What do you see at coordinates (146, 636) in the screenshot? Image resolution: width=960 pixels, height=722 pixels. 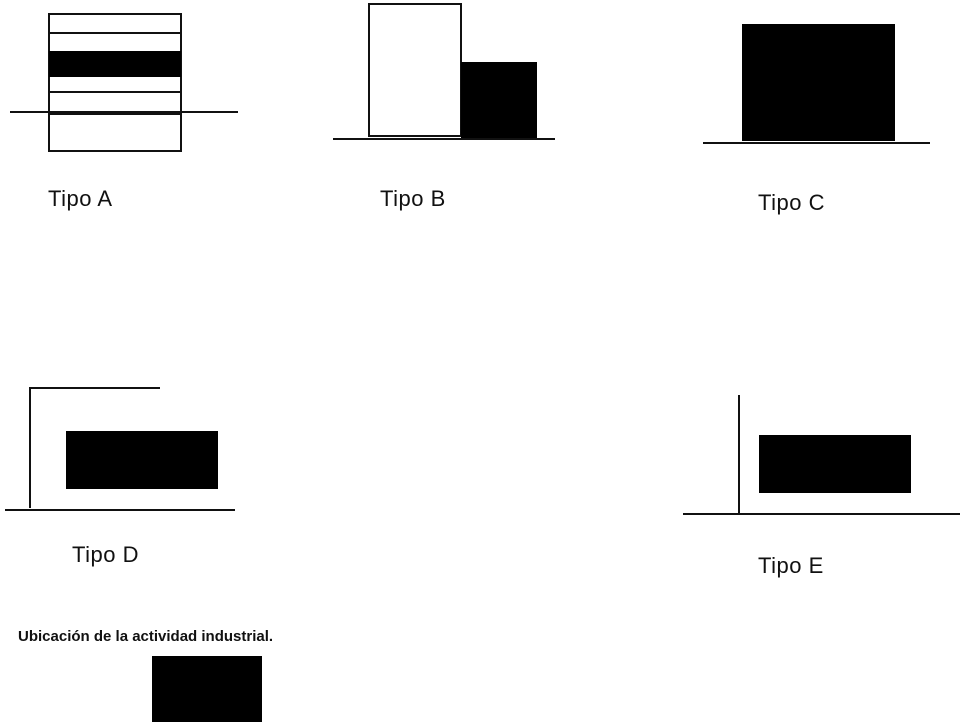 I see `legend-label: Ubicación de la actividad industrial.` at bounding box center [146, 636].